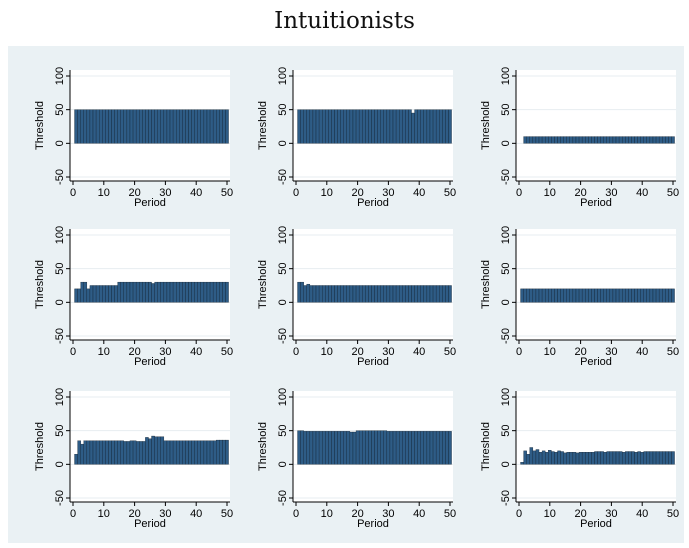  Describe the element at coordinates (73, 352) in the screenshot. I see `x-tick-label: 0` at that location.